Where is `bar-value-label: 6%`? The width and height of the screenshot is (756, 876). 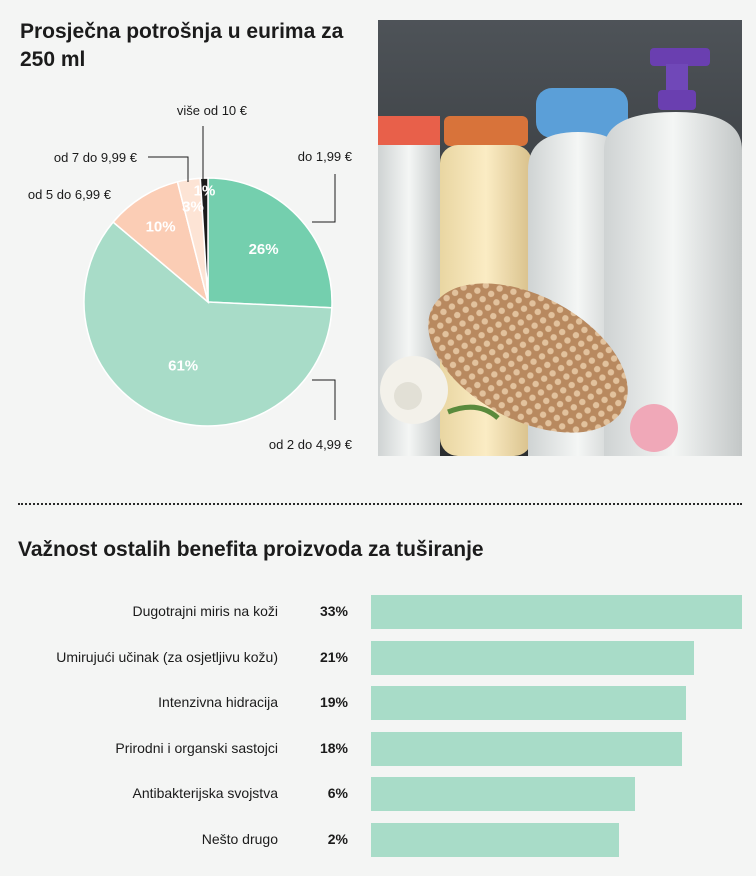
bar-value-label: 6% is located at coordinates (337, 793).